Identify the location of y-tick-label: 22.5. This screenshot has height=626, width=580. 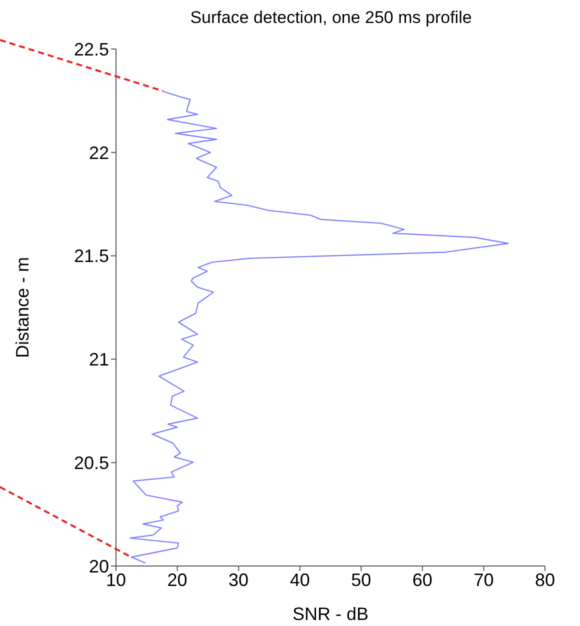
(91, 49).